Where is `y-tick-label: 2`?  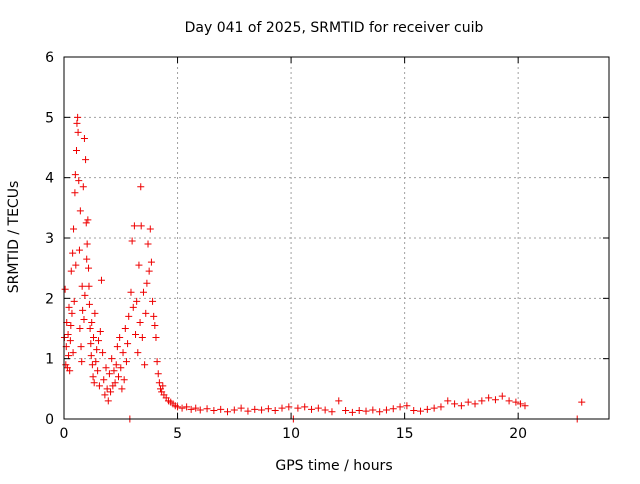
y-tick-label: 2 is located at coordinates (49, 299).